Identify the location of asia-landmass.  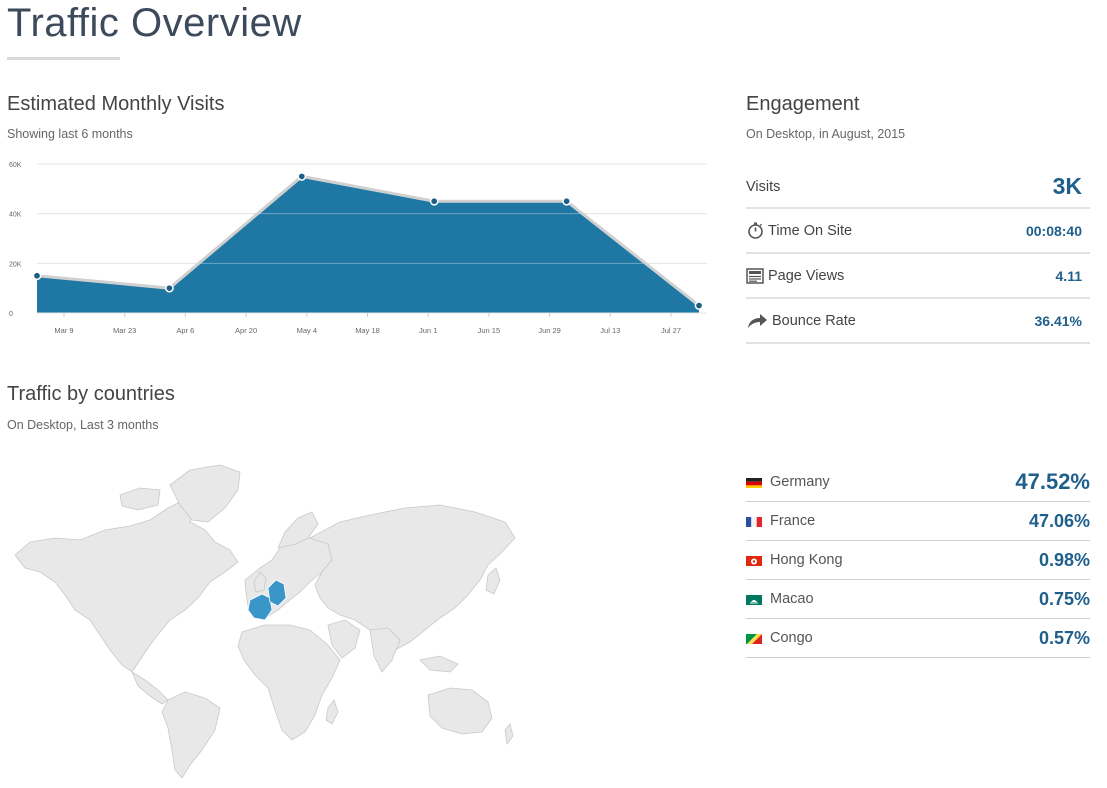
(412, 577).